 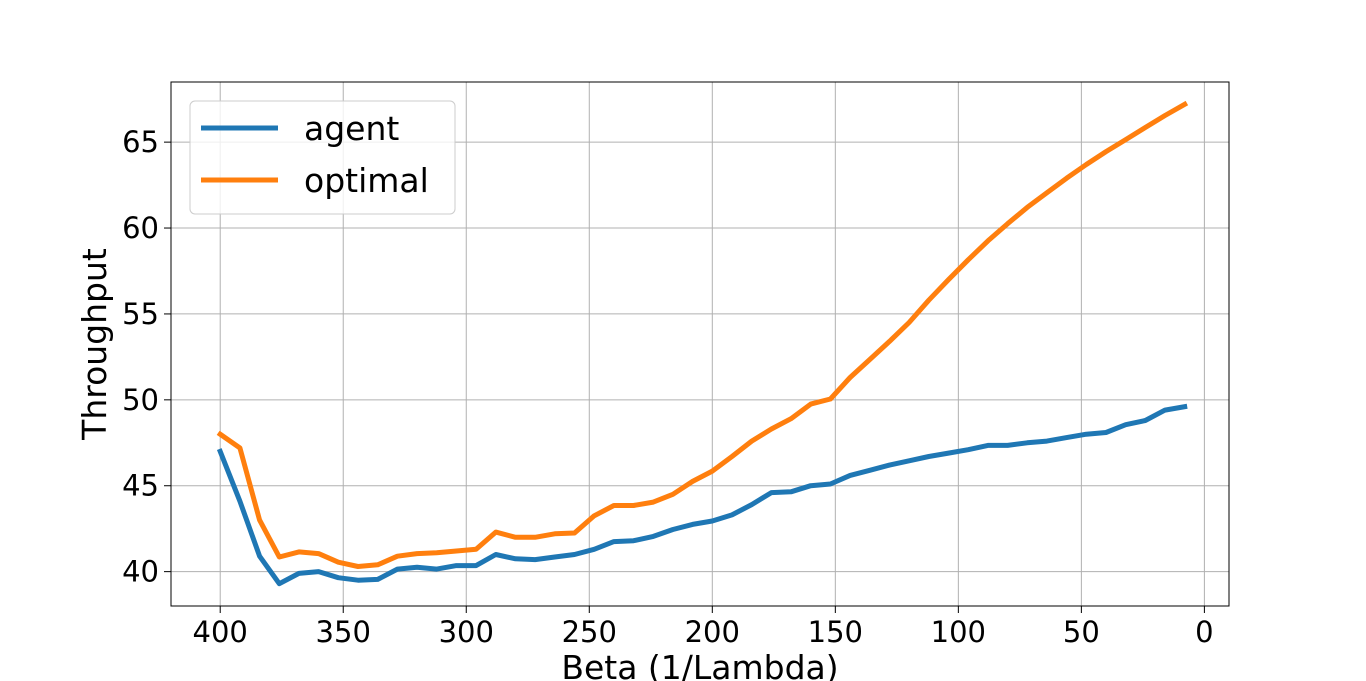 I want to click on x-axis-label: Beta (1/Lambda), so click(x=699, y=664).